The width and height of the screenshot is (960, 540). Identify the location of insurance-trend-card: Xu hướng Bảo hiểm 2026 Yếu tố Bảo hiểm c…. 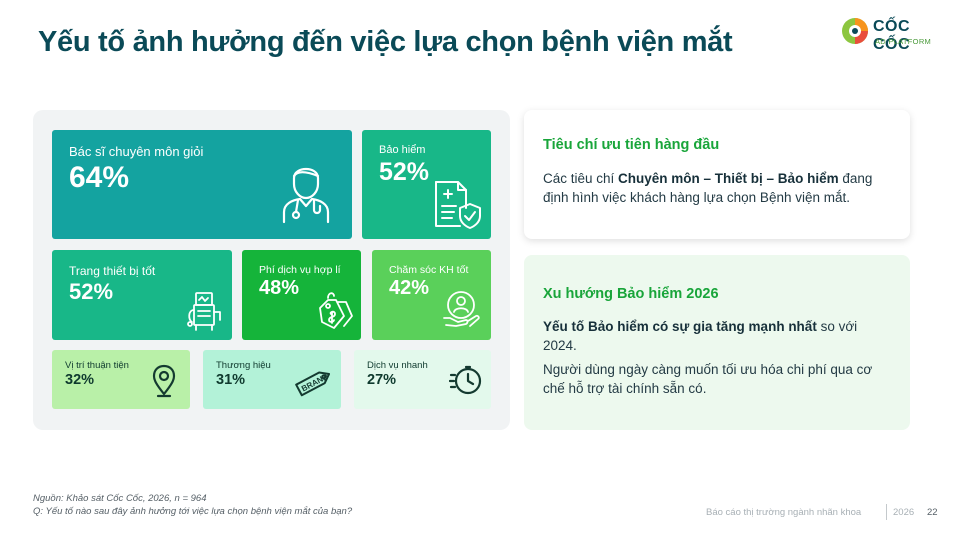
(717, 342).